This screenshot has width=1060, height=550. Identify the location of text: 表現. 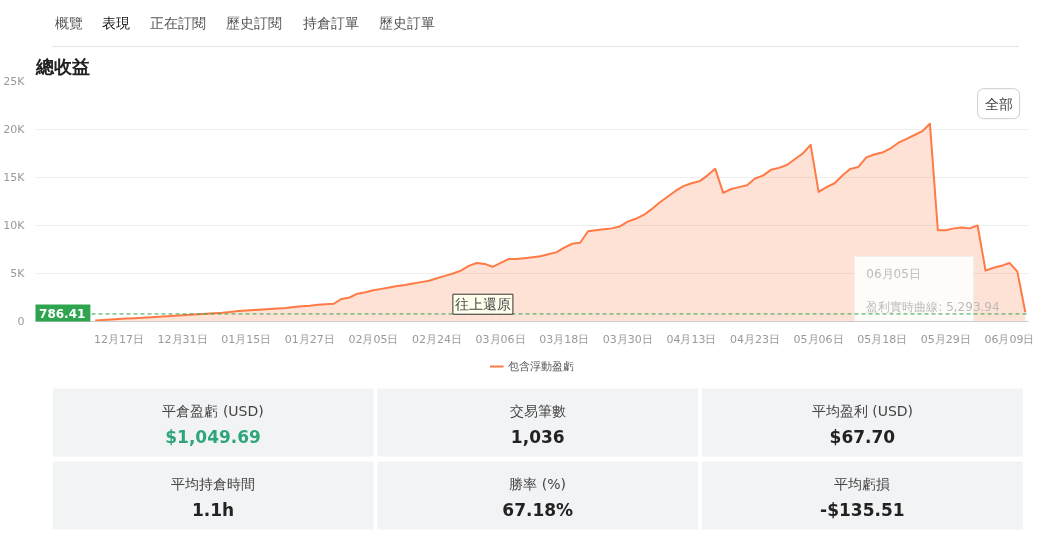
(116, 22).